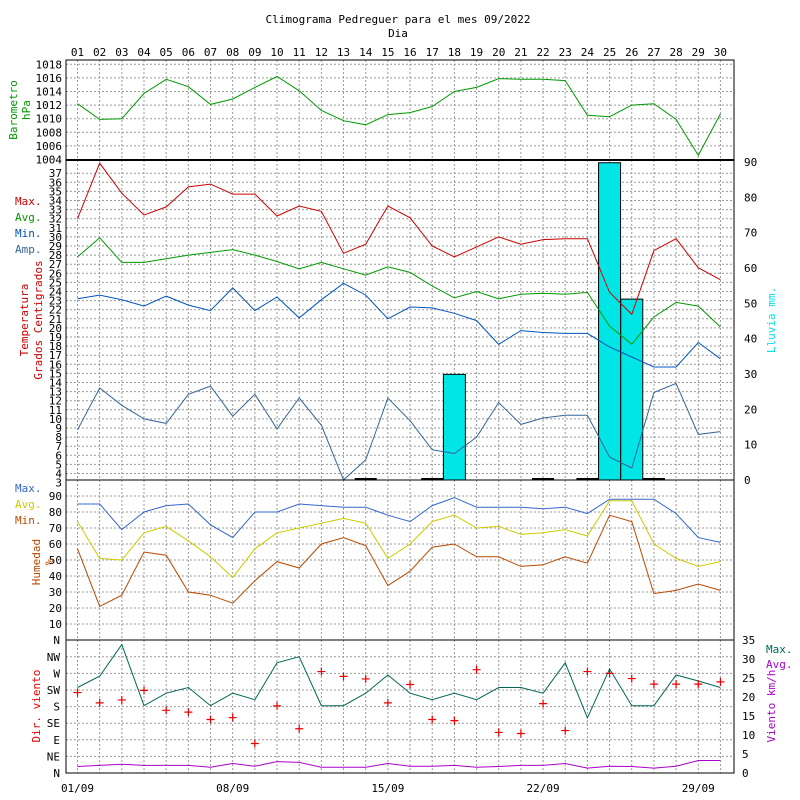 The width and height of the screenshot is (800, 800). What do you see at coordinates (498, 52) in the screenshot?
I see `day-tick-label: 20` at bounding box center [498, 52].